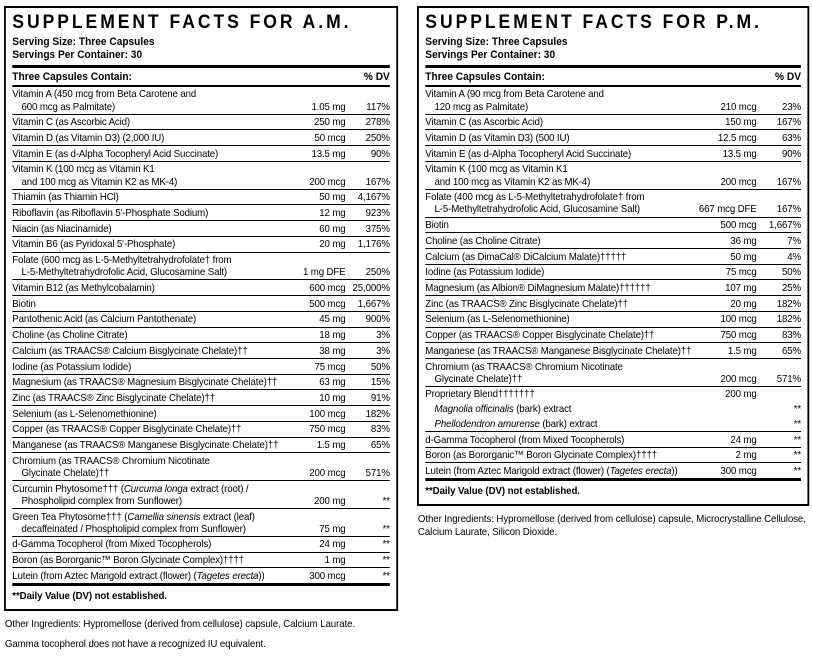  I want to click on ingredient-amount: 50 mcg, so click(330, 137).